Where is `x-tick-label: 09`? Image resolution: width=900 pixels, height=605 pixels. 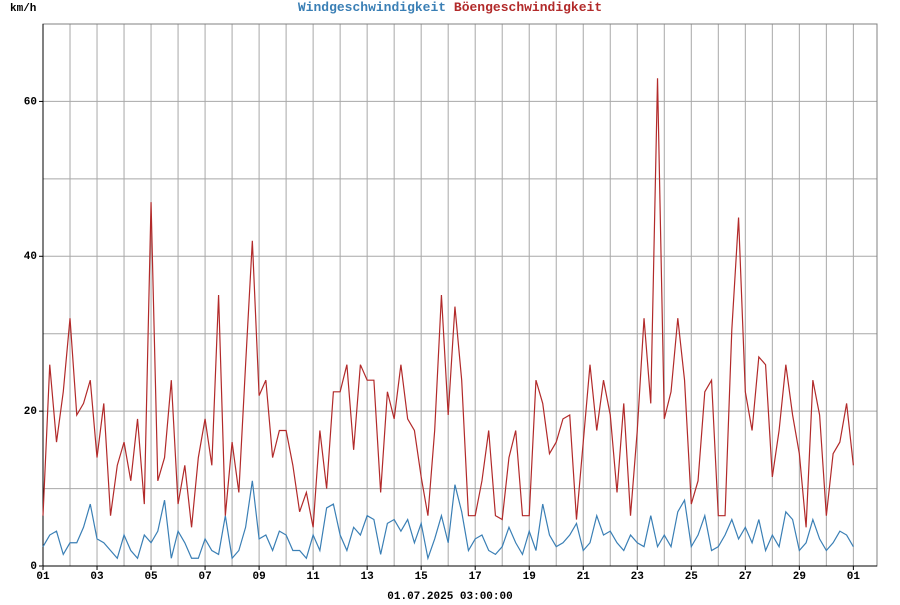 x-tick-label: 09 is located at coordinates (258, 577).